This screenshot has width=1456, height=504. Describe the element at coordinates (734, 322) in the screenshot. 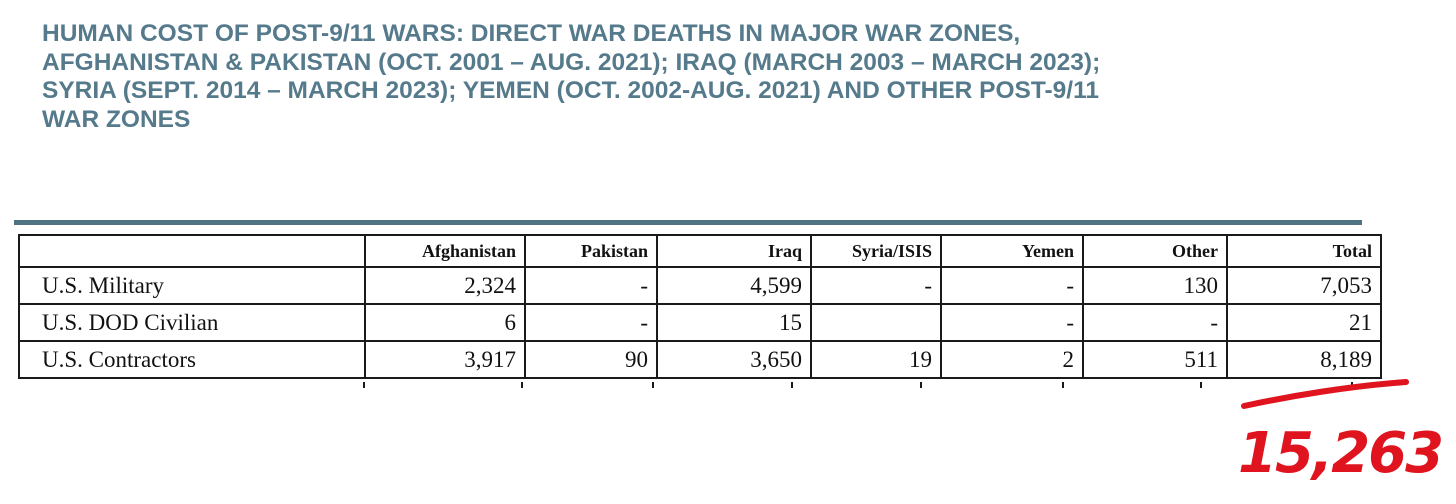

I see `table-cell: 15` at that location.